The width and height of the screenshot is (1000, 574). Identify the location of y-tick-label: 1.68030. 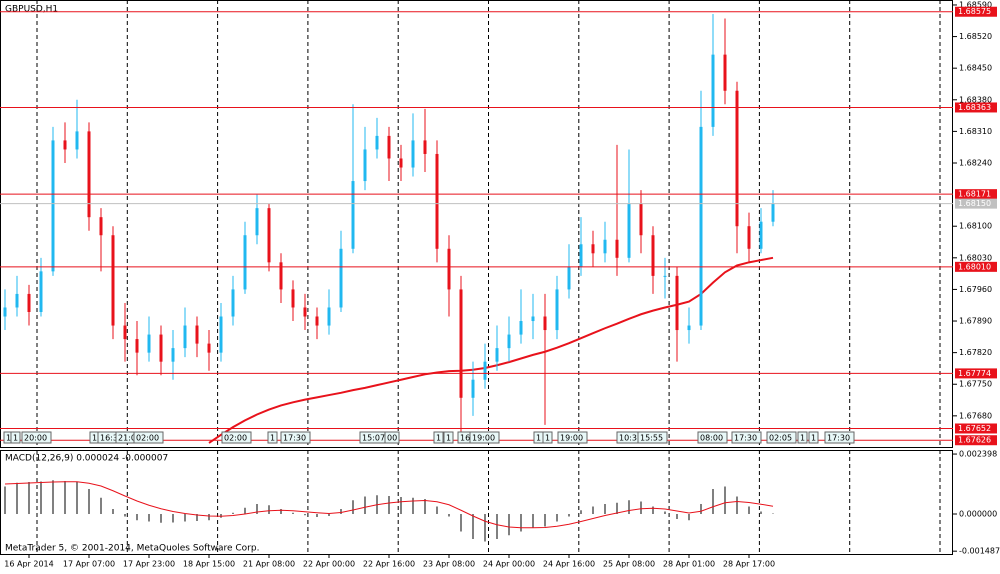
(975, 257).